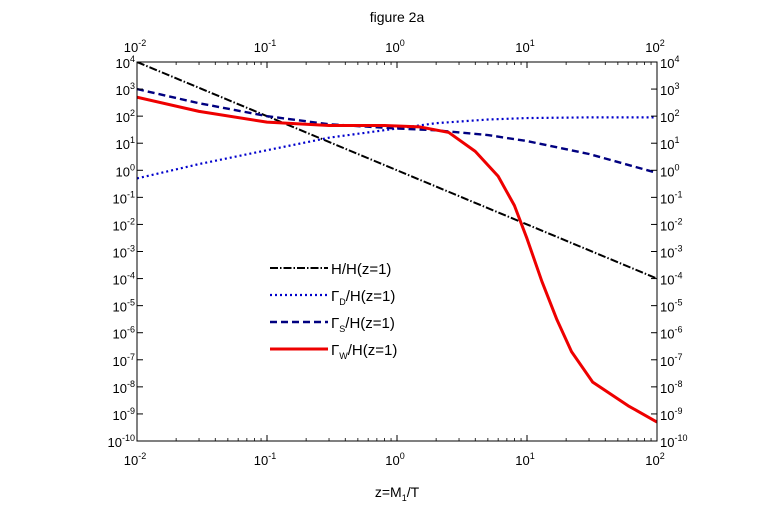 This screenshot has width=763, height=531. I want to click on y-tick-label-right: 10⁰, so click(669, 170).